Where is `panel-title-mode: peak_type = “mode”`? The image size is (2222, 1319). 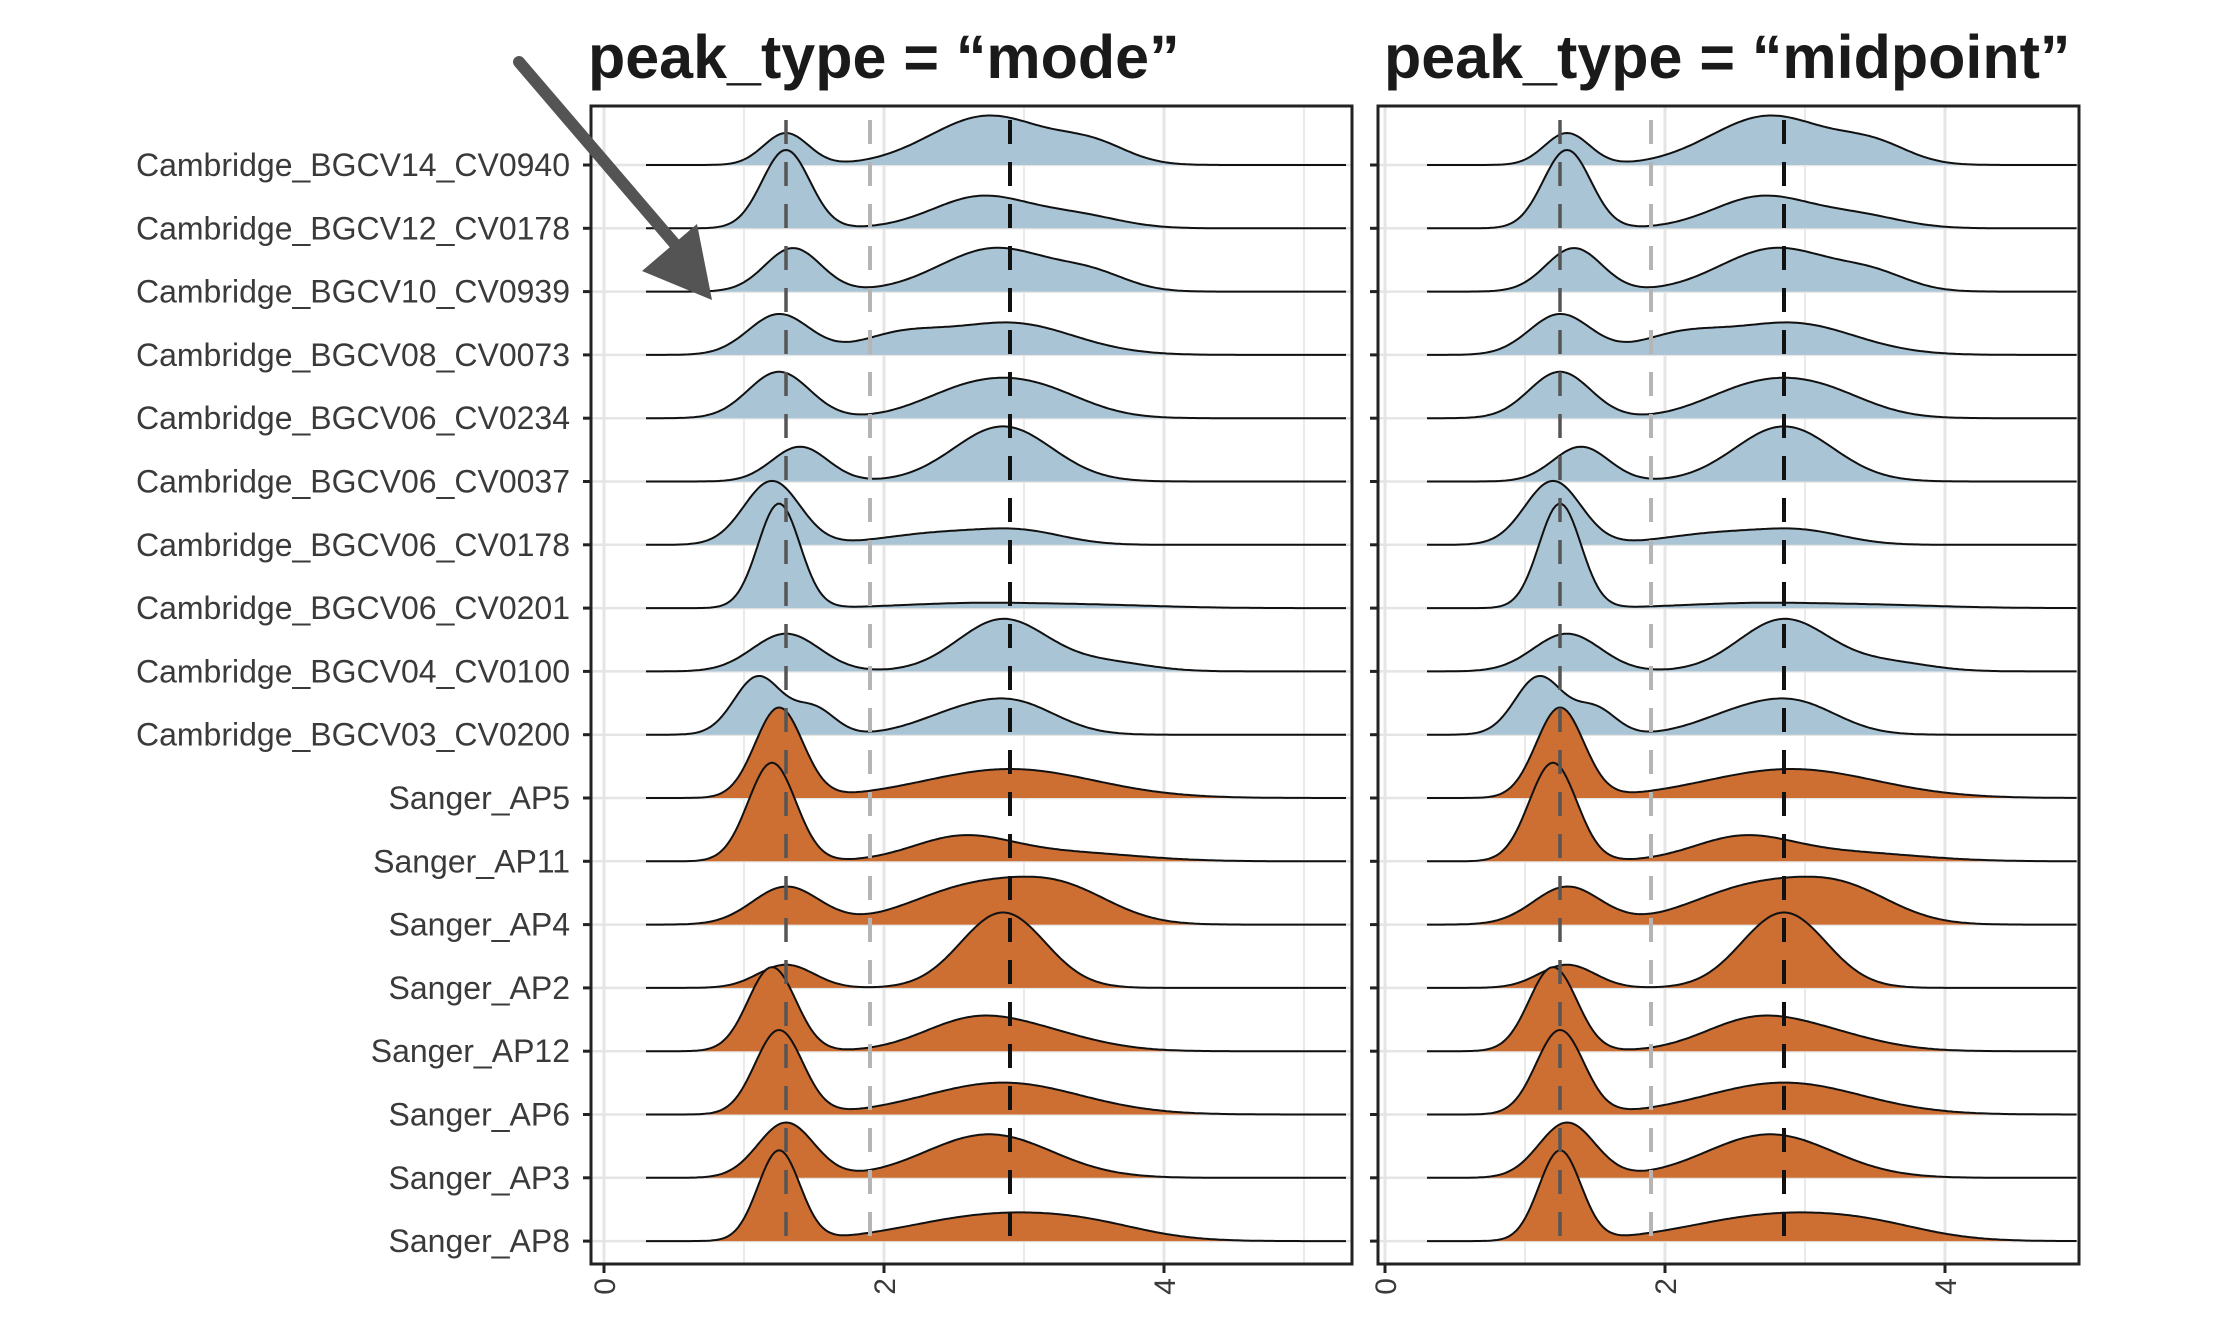
panel-title-mode: peak_type = “mode” is located at coordinates (884, 57).